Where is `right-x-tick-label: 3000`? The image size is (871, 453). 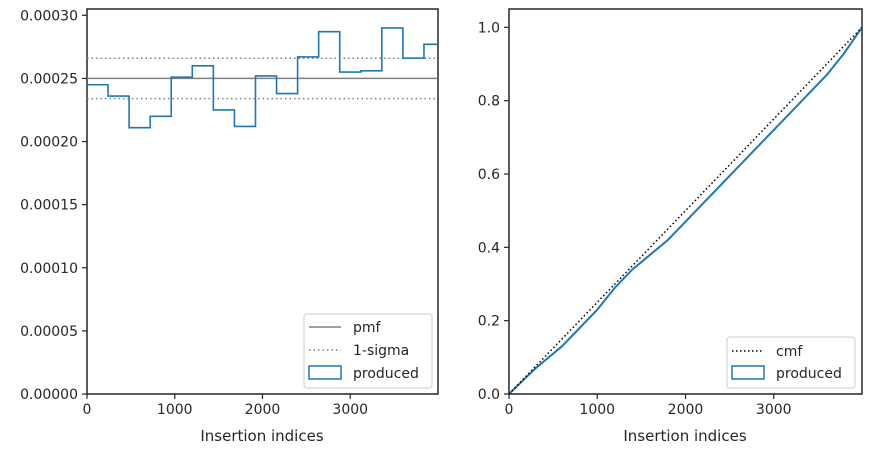
right-x-tick-label: 3000 is located at coordinates (774, 410).